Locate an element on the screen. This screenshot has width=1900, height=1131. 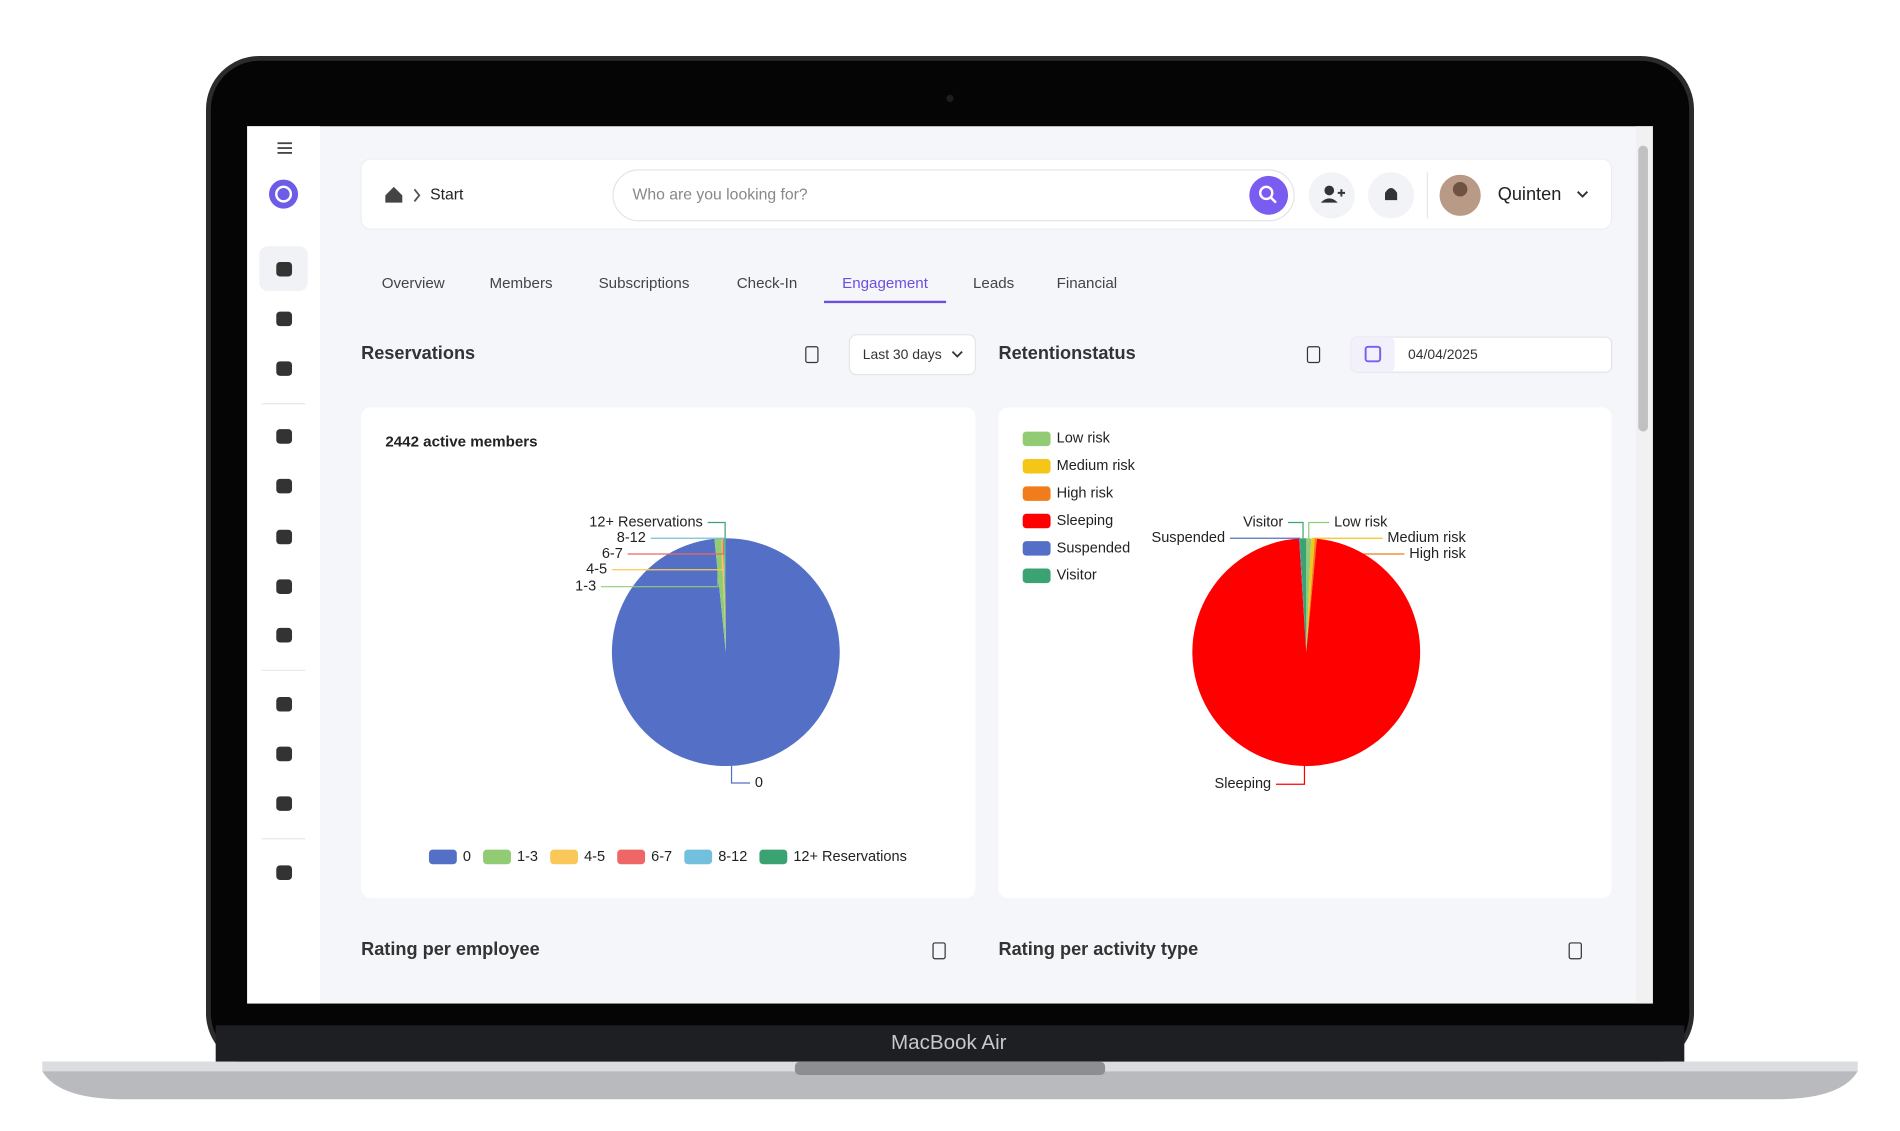
bell-icon is located at coordinates (1391, 194).